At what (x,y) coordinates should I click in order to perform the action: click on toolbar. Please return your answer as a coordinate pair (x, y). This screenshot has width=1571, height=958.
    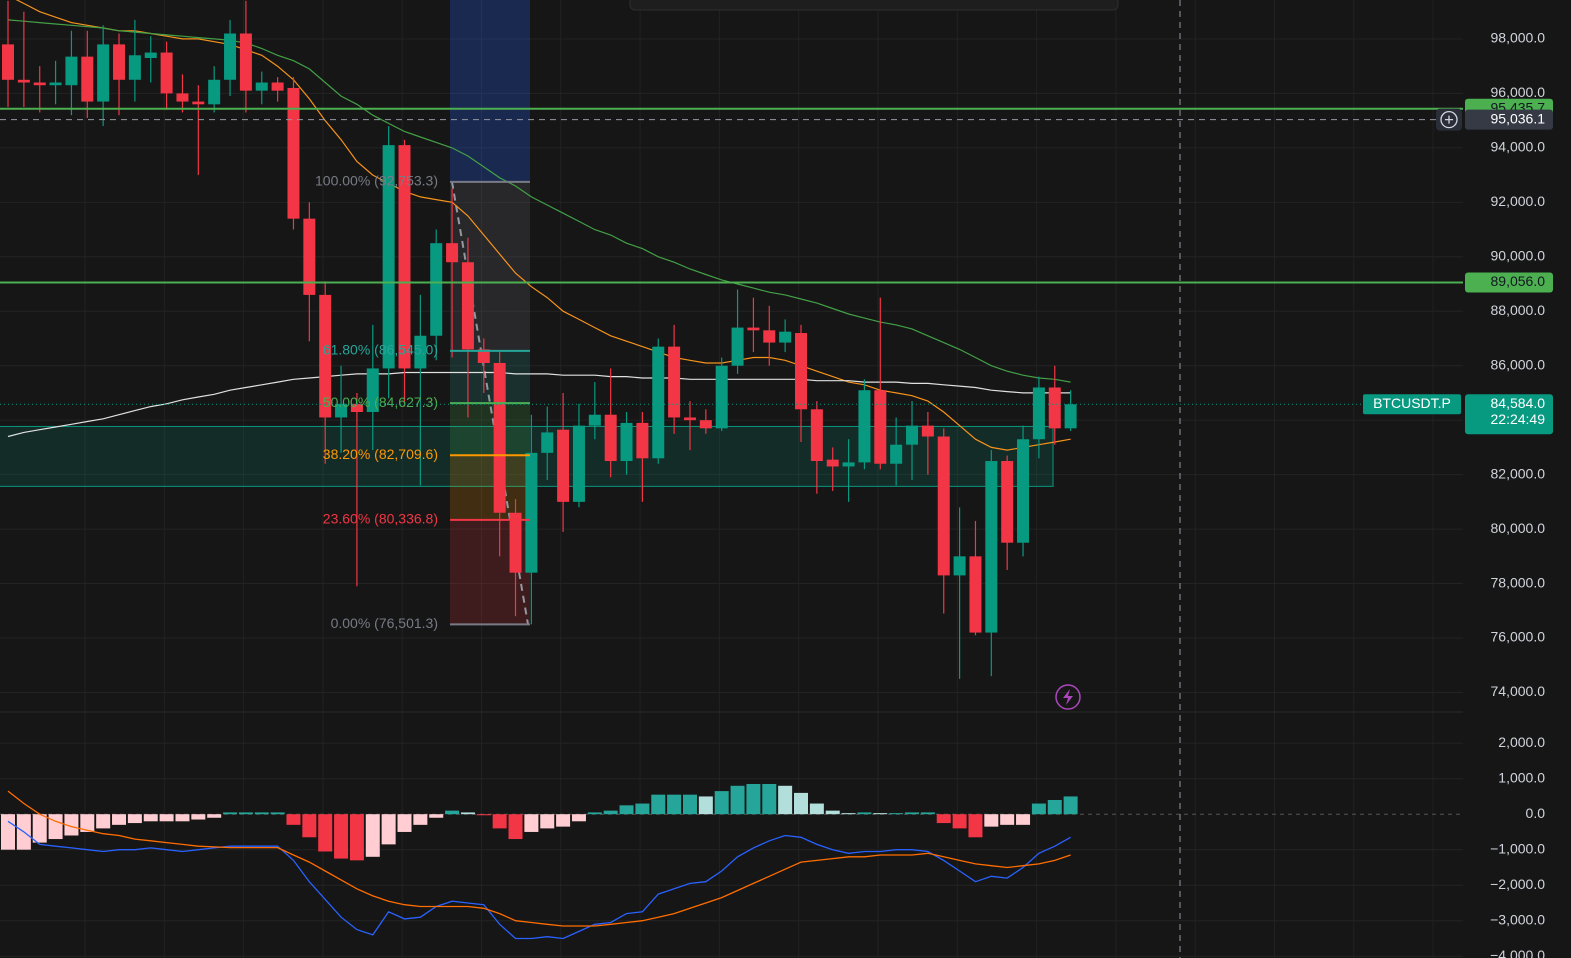
    Looking at the image, I should click on (874, 5).